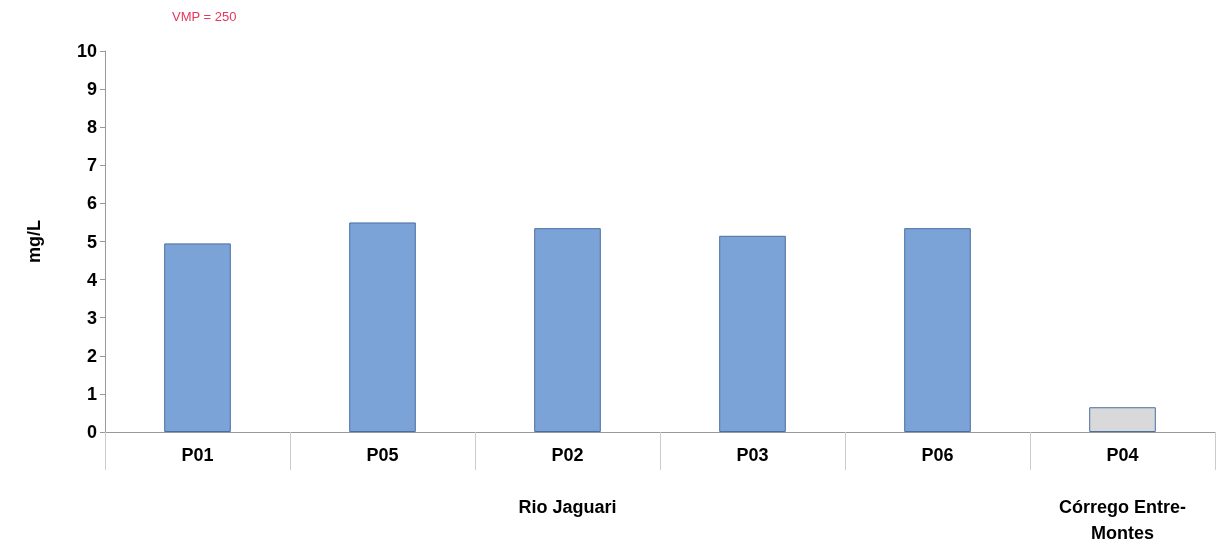 This screenshot has width=1223, height=559. Describe the element at coordinates (937, 455) in the screenshot. I see `x-tick-label: P06` at that location.